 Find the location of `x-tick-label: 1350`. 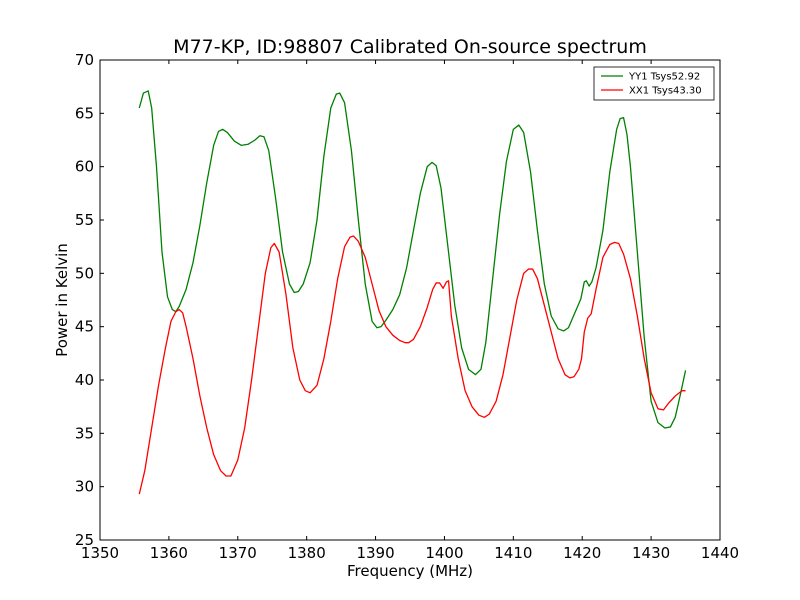

x-tick-label: 1350 is located at coordinates (100, 553).